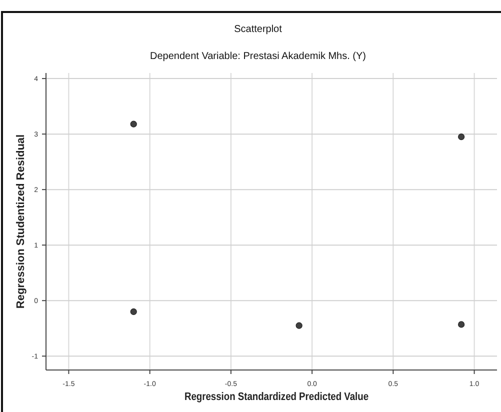 This screenshot has width=501, height=412. What do you see at coordinates (21, 221) in the screenshot?
I see `y-axis-title: Regression Studentized Residual` at bounding box center [21, 221].